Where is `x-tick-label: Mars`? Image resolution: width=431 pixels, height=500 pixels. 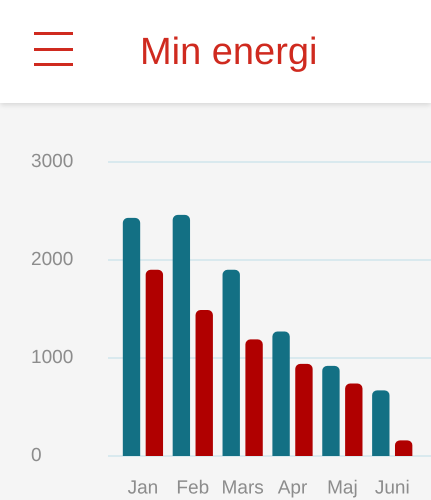
x-tick-label: Mars is located at coordinates (243, 488).